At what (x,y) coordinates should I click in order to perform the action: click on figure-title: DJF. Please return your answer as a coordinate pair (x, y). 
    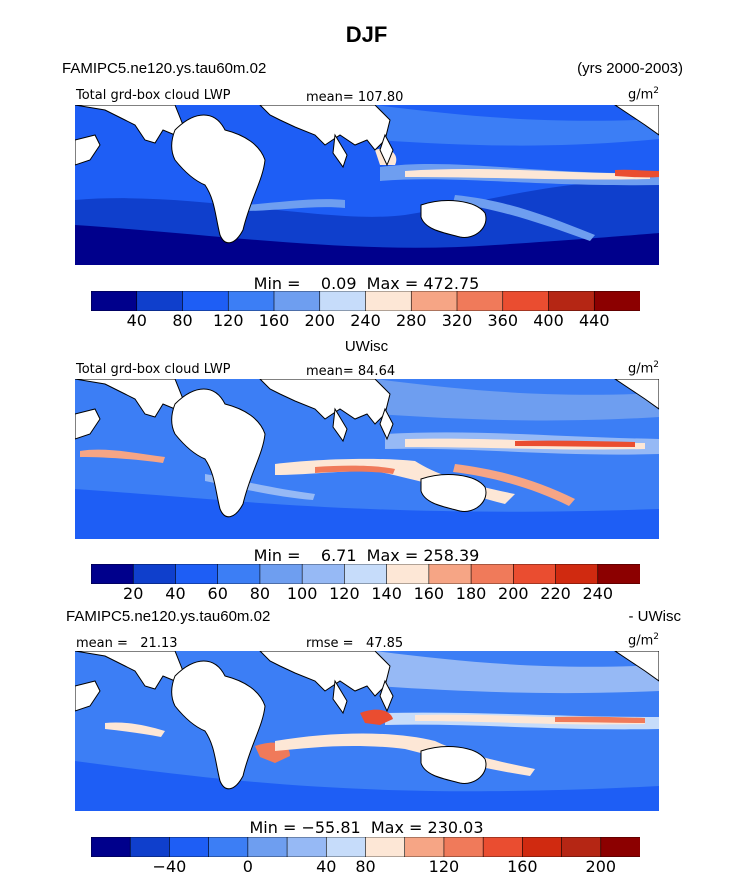
    Looking at the image, I should click on (366, 34).